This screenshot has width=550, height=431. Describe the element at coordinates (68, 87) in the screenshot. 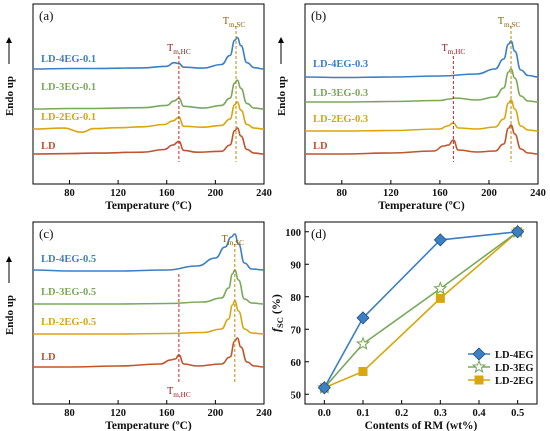

I see `series-label: LD-3EG-0.1` at that location.